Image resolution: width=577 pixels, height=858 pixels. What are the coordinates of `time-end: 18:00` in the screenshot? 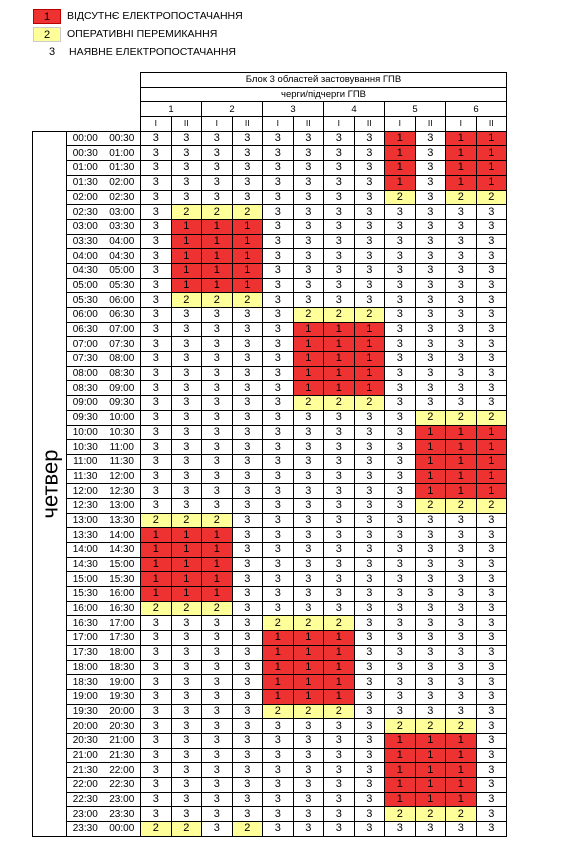 It's located at (122, 652).